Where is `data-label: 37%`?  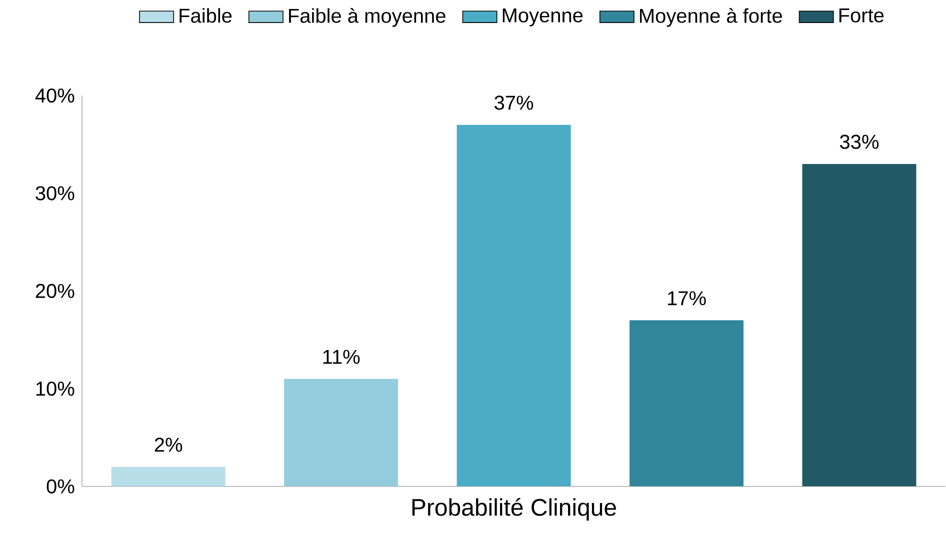 data-label: 37% is located at coordinates (514, 102).